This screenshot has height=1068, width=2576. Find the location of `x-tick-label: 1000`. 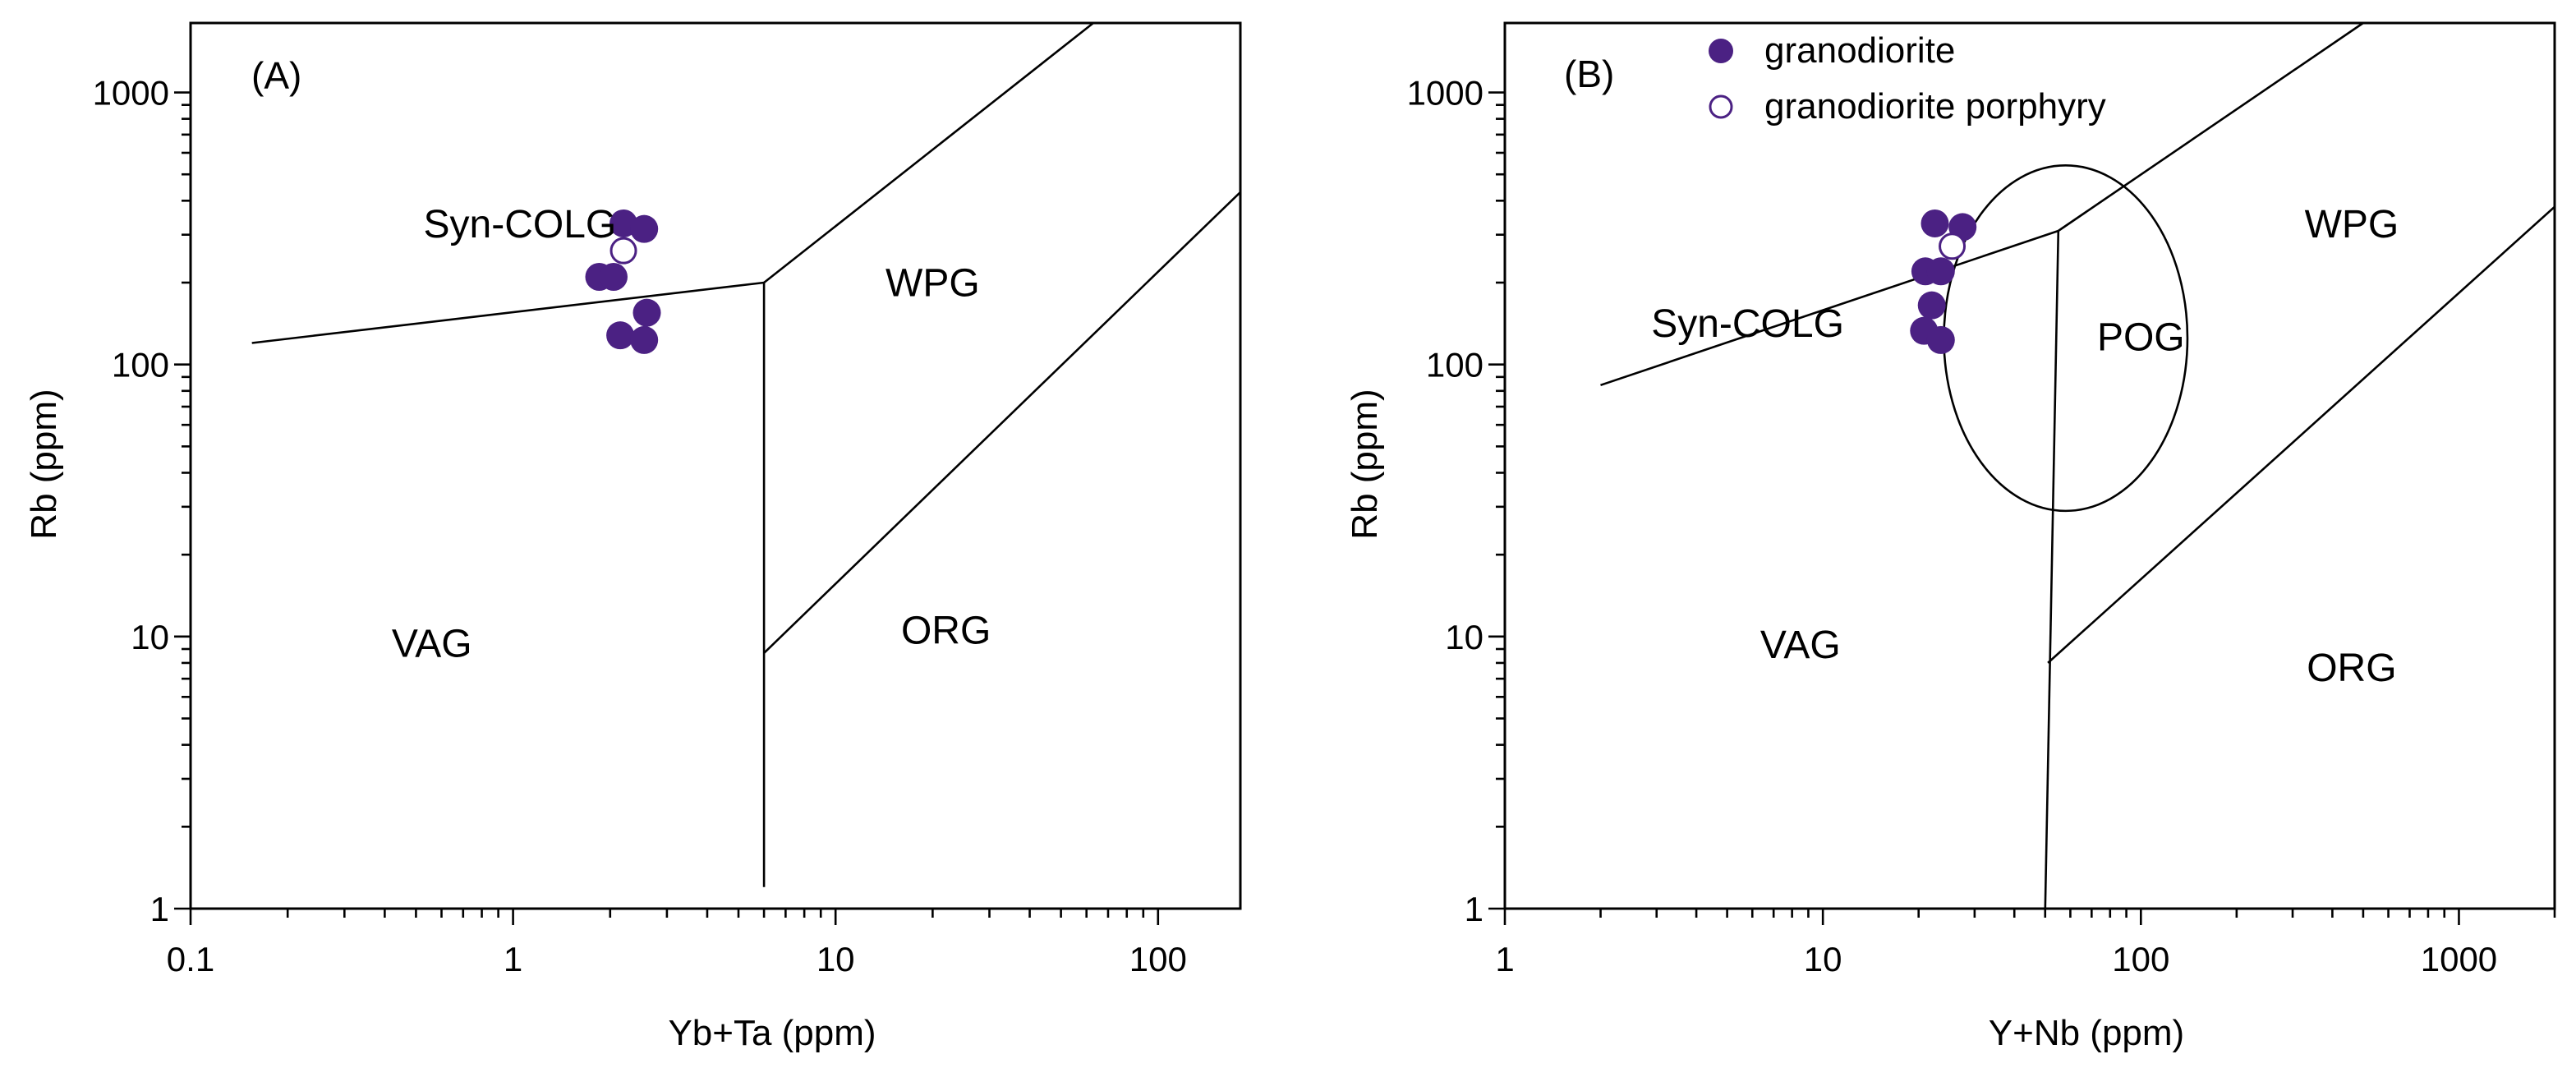

x-tick-label: 1000 is located at coordinates (2459, 959).